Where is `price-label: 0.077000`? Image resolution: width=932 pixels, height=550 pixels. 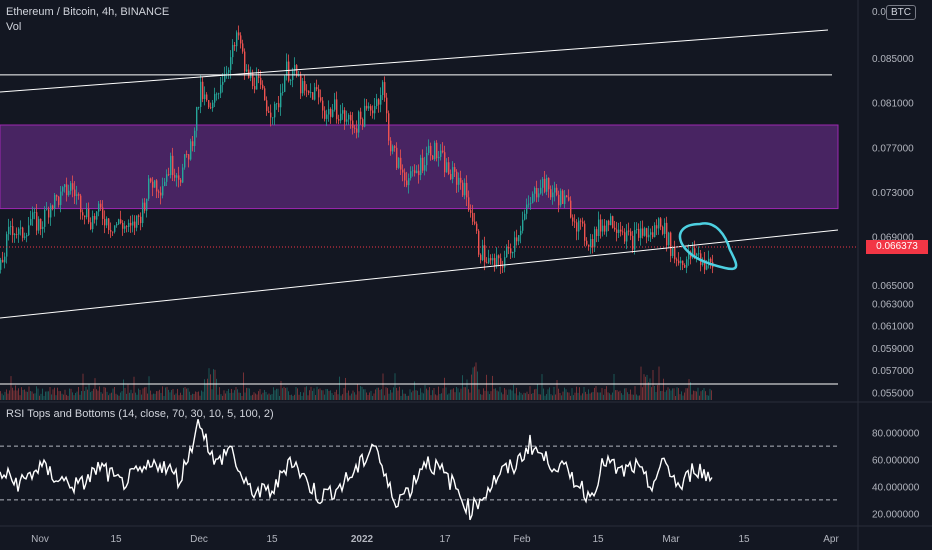
price-label: 0.077000 is located at coordinates (893, 148).